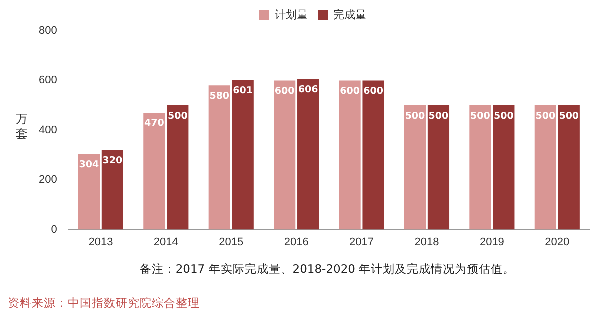 The width and height of the screenshot is (595, 323). What do you see at coordinates (492, 242) in the screenshot?
I see `x-tick-label: 2019` at bounding box center [492, 242].